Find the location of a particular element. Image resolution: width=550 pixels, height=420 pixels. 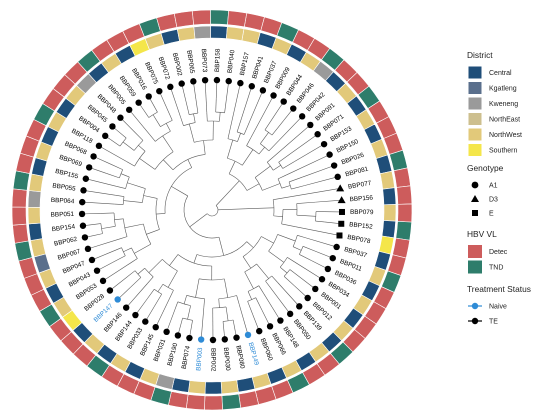

tip-label: BBP080 is located at coordinates (239, 357).